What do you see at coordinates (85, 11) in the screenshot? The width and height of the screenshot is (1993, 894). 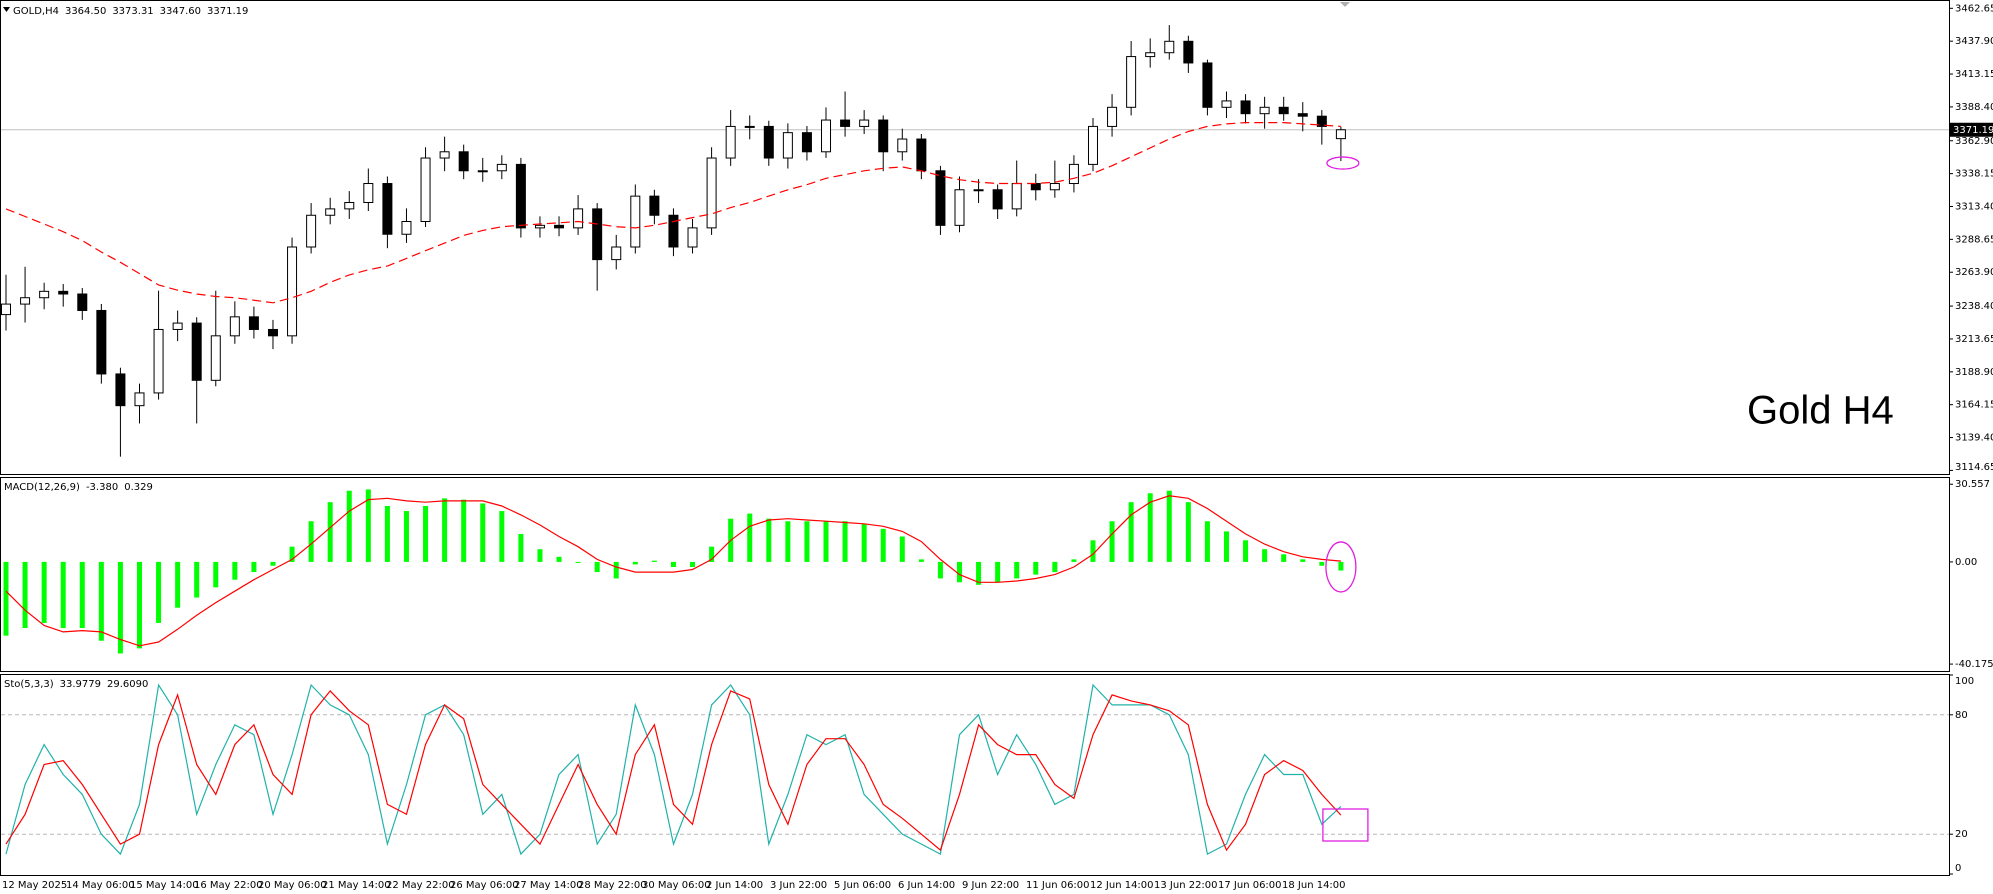 I see `header-value: 3364.50` at bounding box center [85, 11].